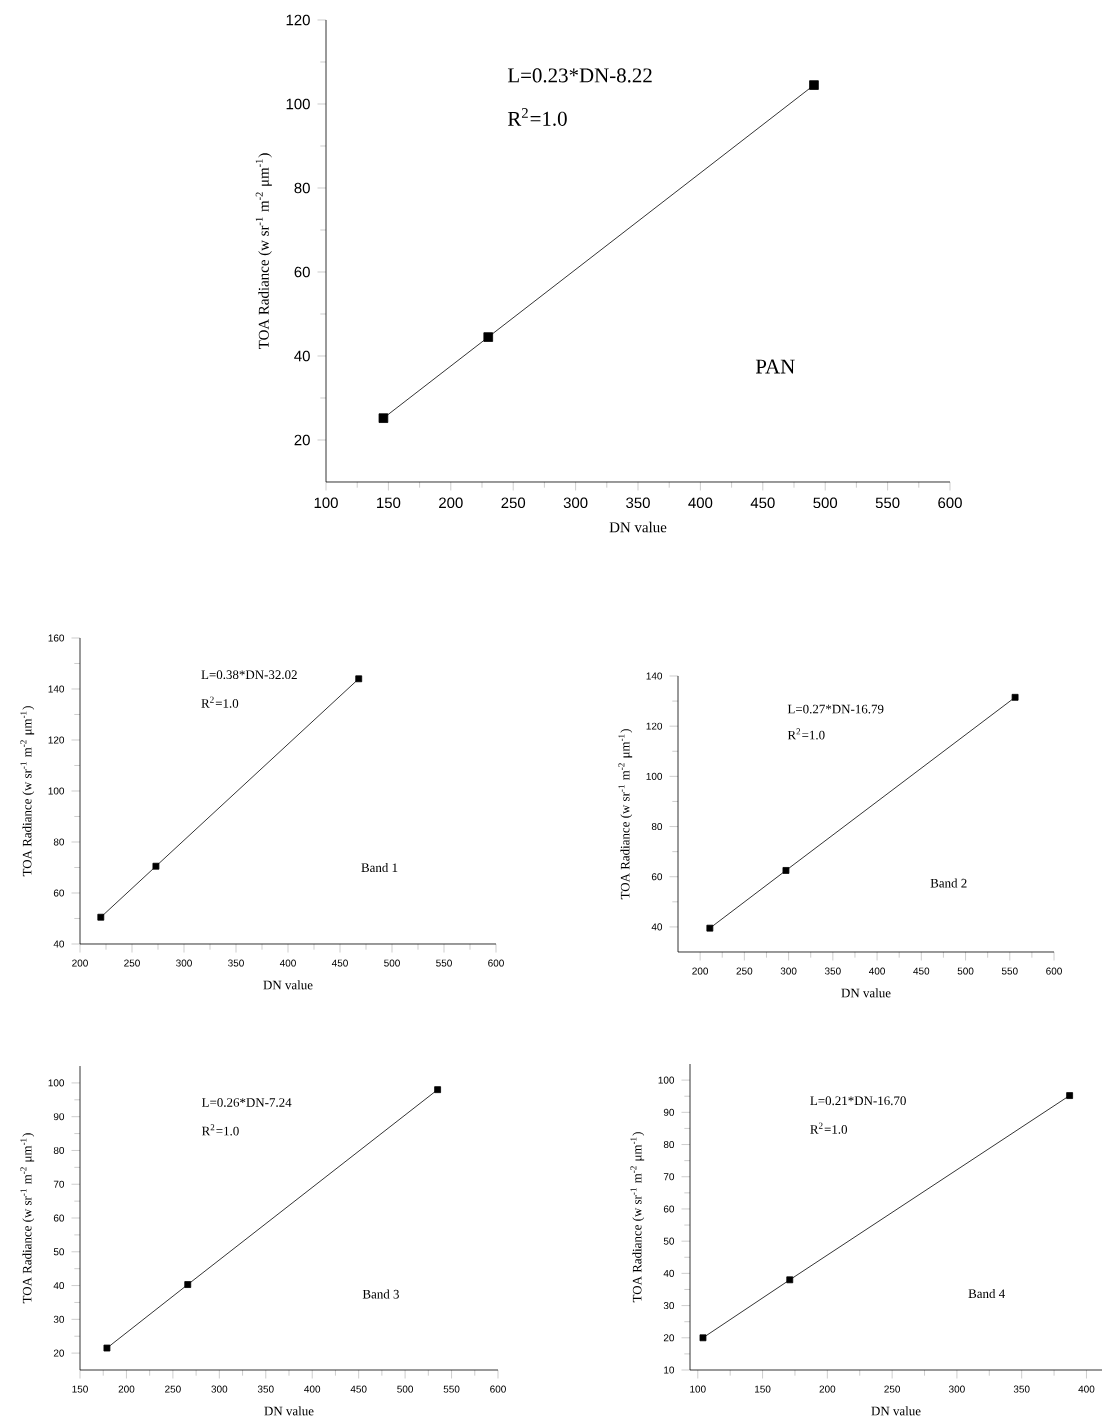 The width and height of the screenshot is (1104, 1426). Describe the element at coordinates (537, 117) in the screenshot. I see `annotation: R$^{2}$=1.0` at that location.